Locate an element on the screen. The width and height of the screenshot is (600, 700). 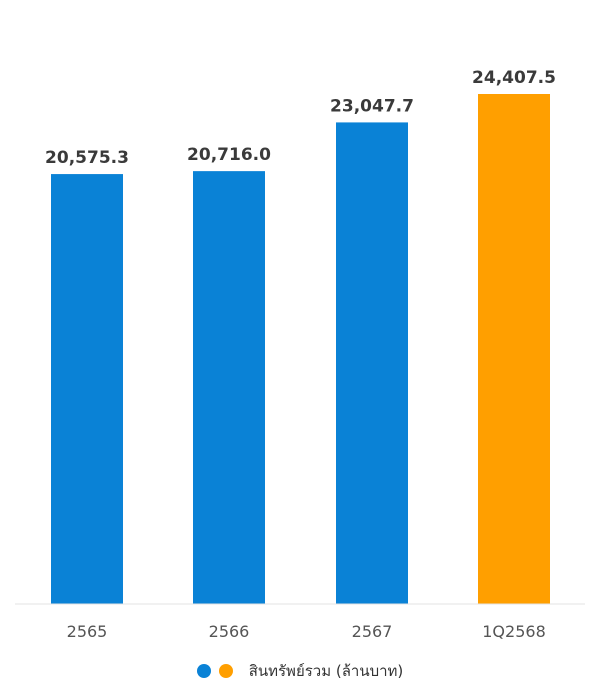
x-tick-label-1Q2568: 1Q2568 is located at coordinates (514, 631).